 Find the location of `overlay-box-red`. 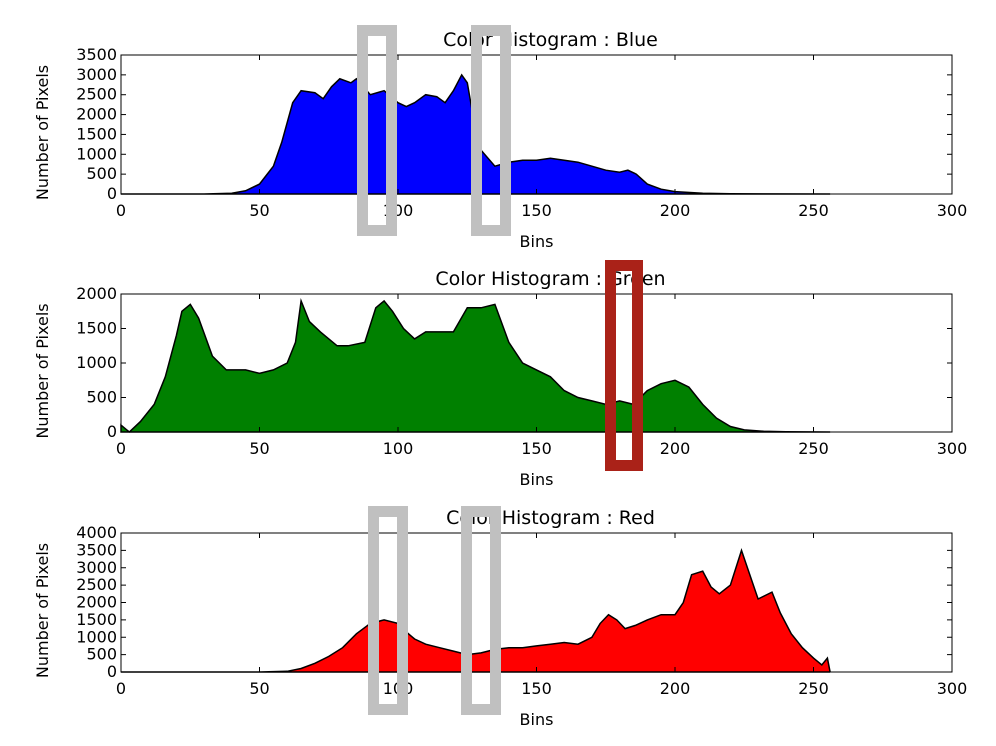

overlay-box-red is located at coordinates (624, 365).